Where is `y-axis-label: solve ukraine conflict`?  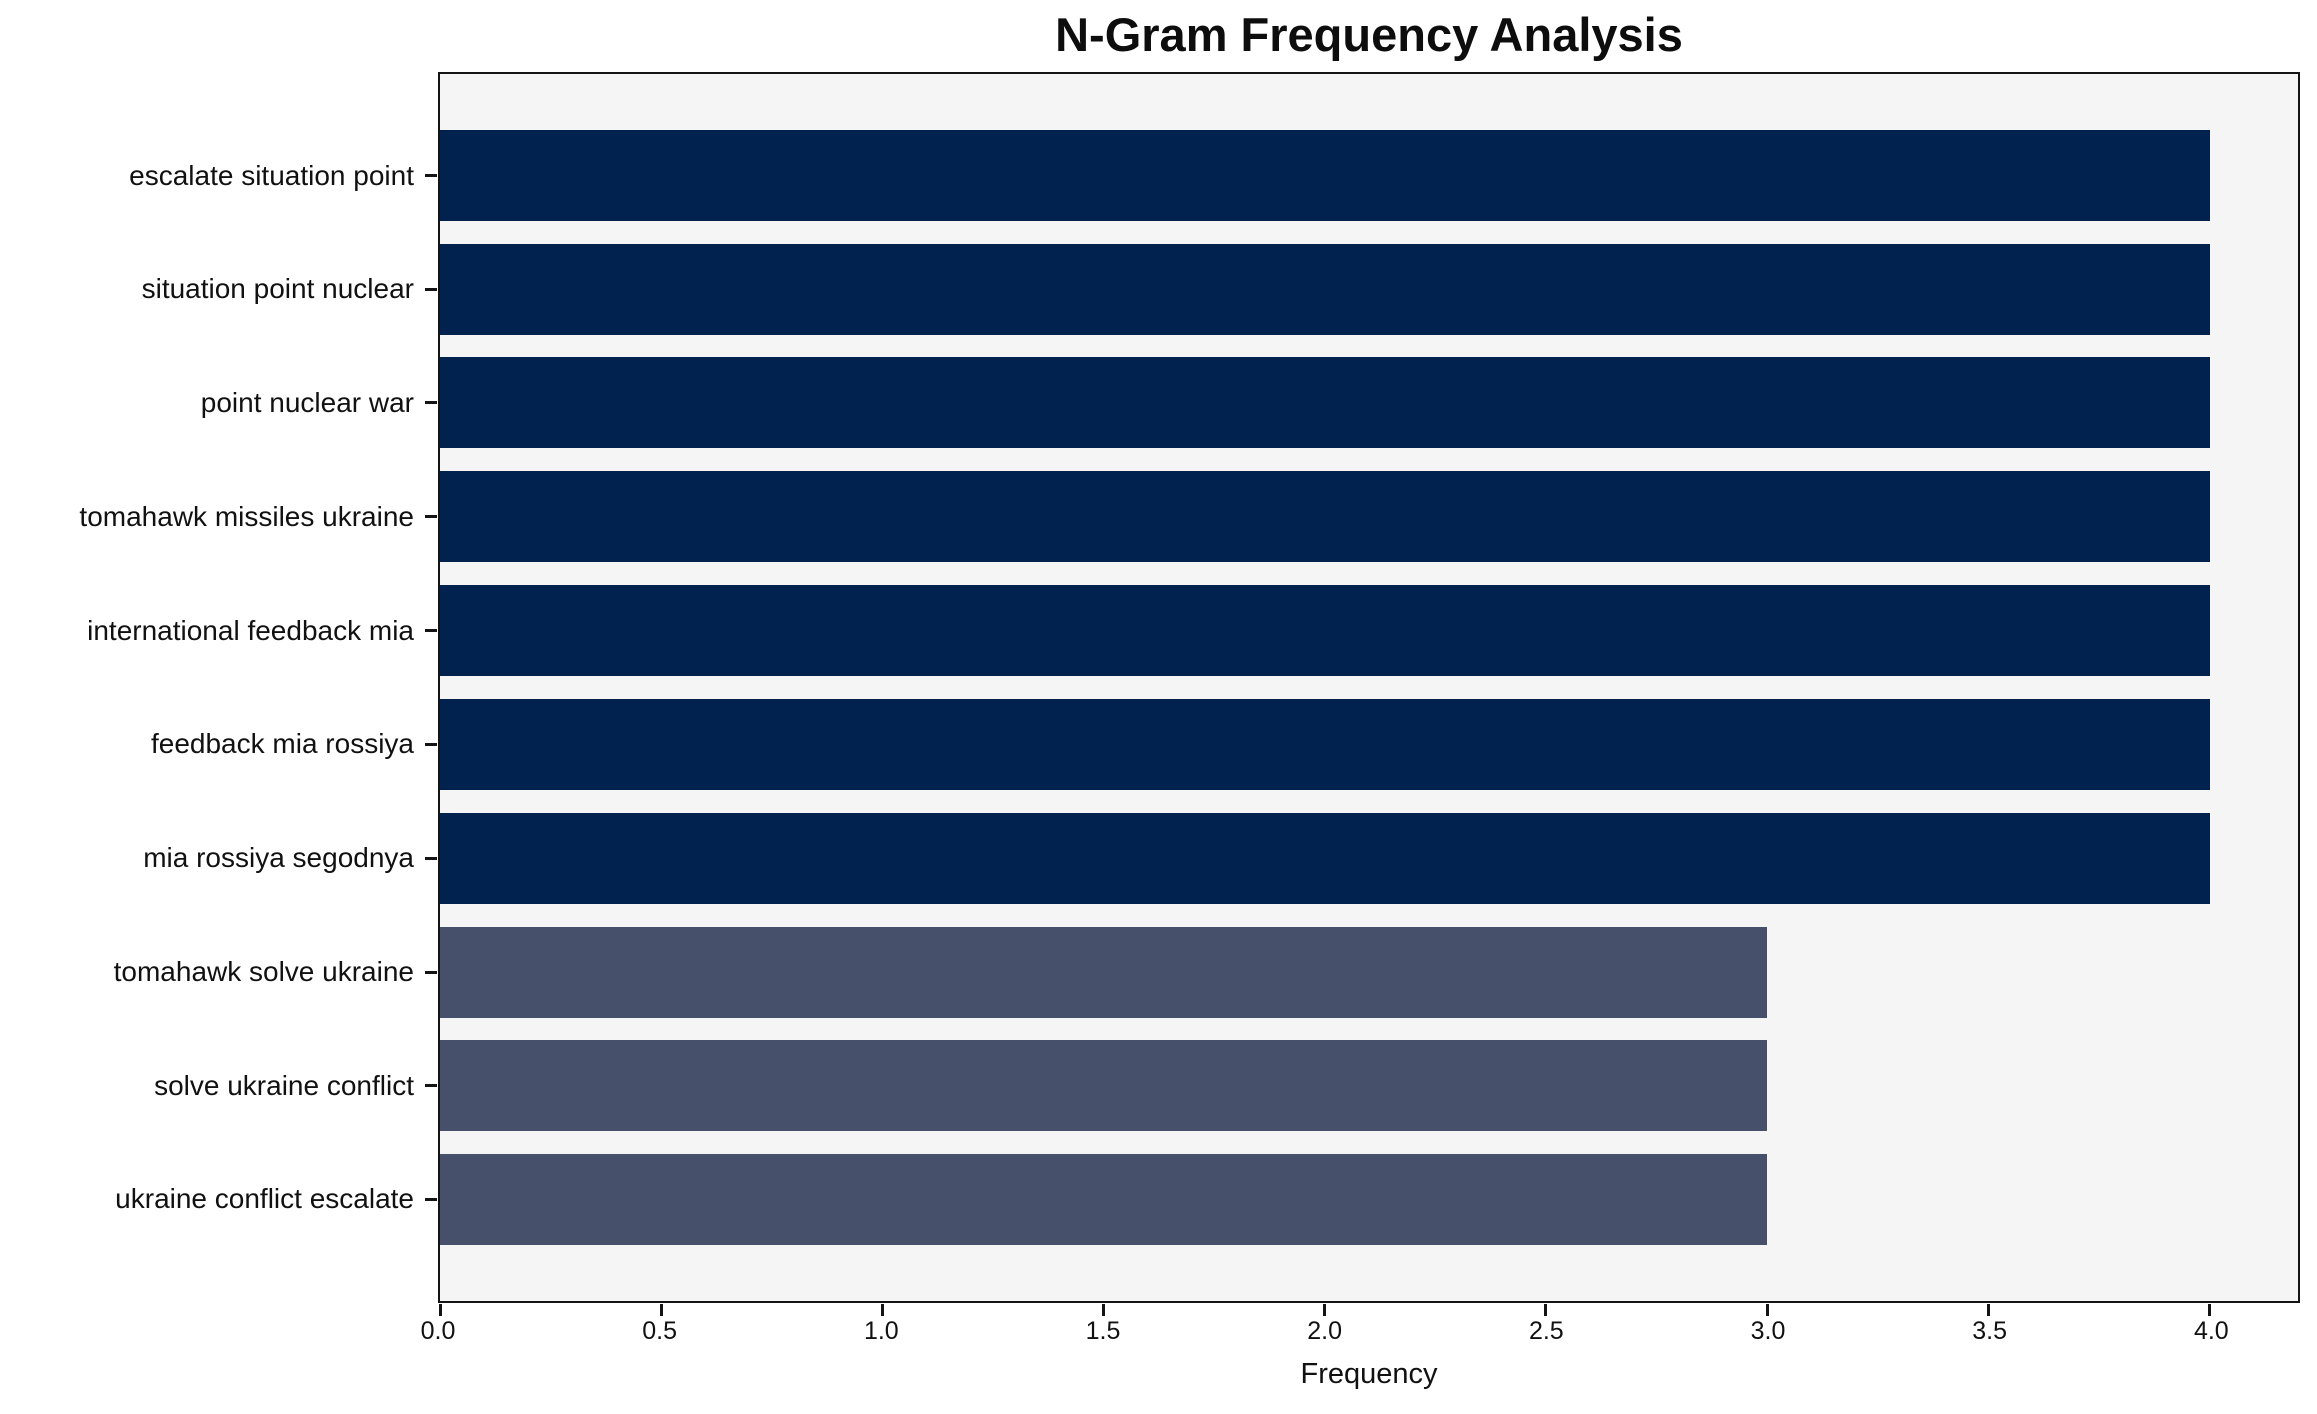 y-axis-label: solve ukraine conflict is located at coordinates (284, 1085).